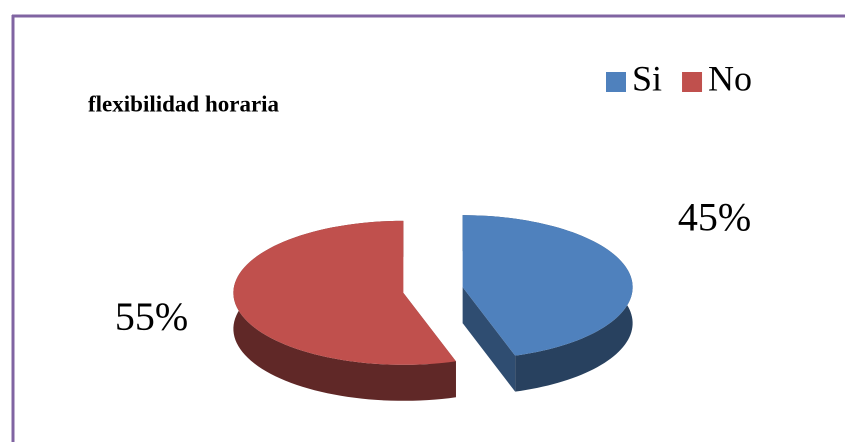 This screenshot has height=442, width=845. What do you see at coordinates (647, 78) in the screenshot?
I see `legend-label: Si` at bounding box center [647, 78].